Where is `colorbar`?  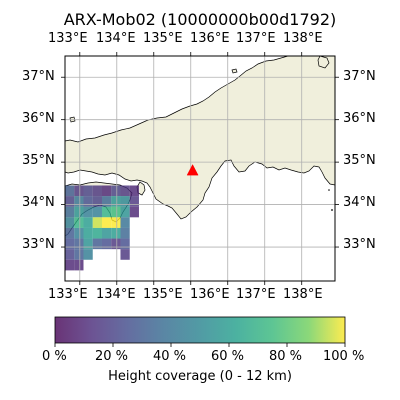
colorbar is located at coordinates (200, 330).